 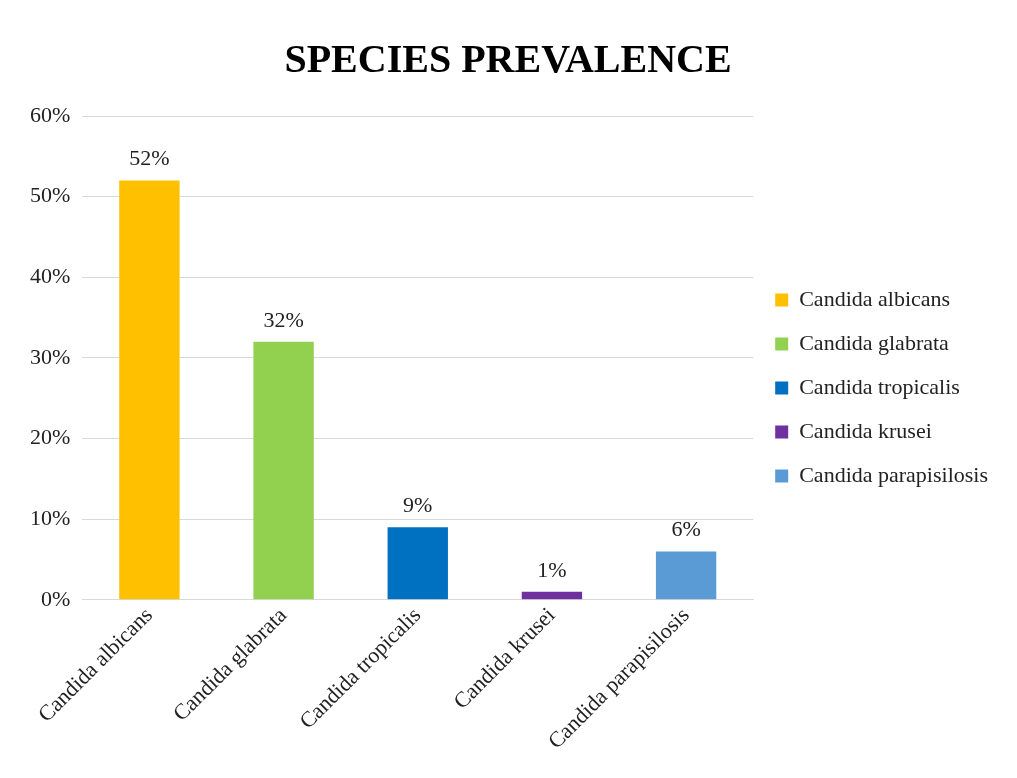 What do you see at coordinates (56, 598) in the screenshot?
I see `y-tick-label: 0%` at bounding box center [56, 598].